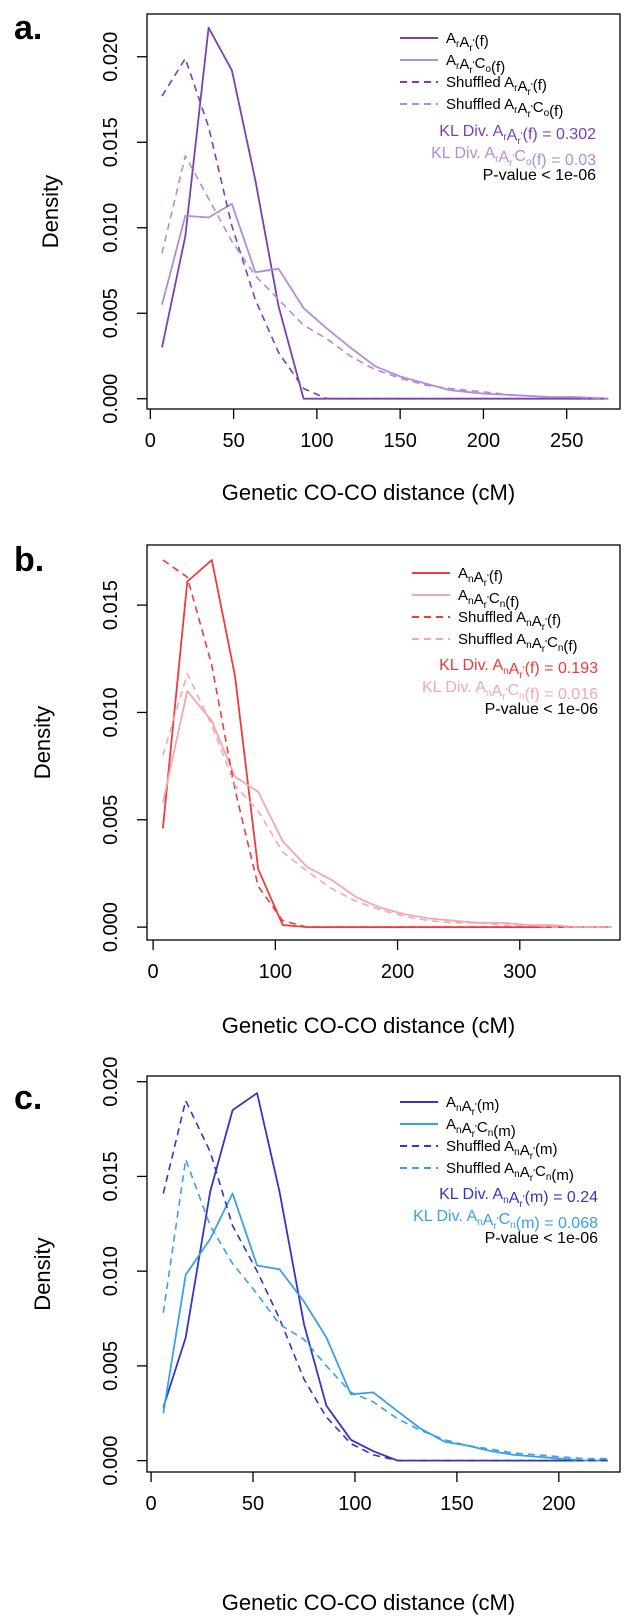 This screenshot has height=1621, width=628. What do you see at coordinates (29, 560) in the screenshot?
I see `panel-label: b.` at bounding box center [29, 560].